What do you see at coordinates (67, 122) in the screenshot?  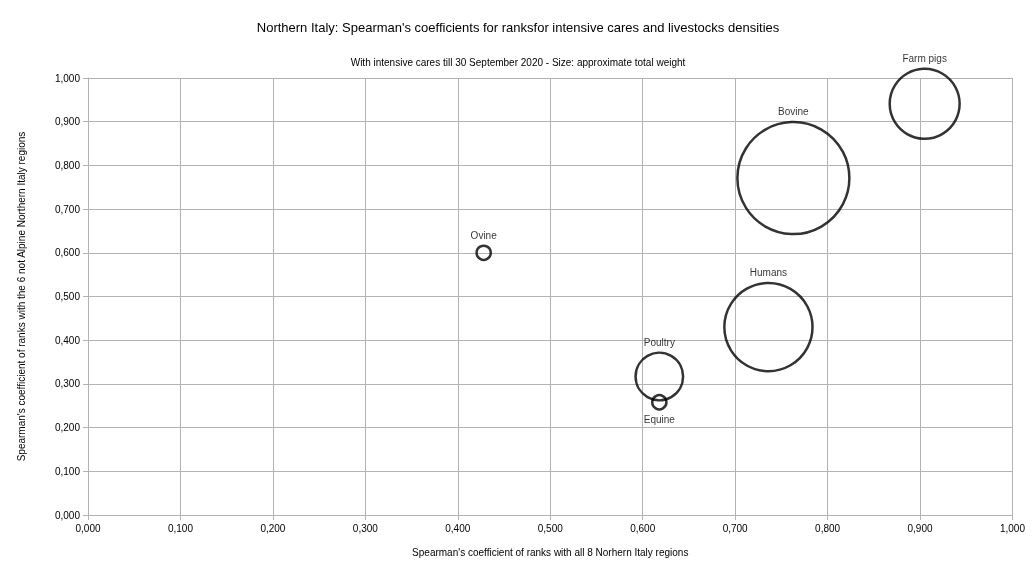 I see `y-tick-label: 0,900` at bounding box center [67, 122].